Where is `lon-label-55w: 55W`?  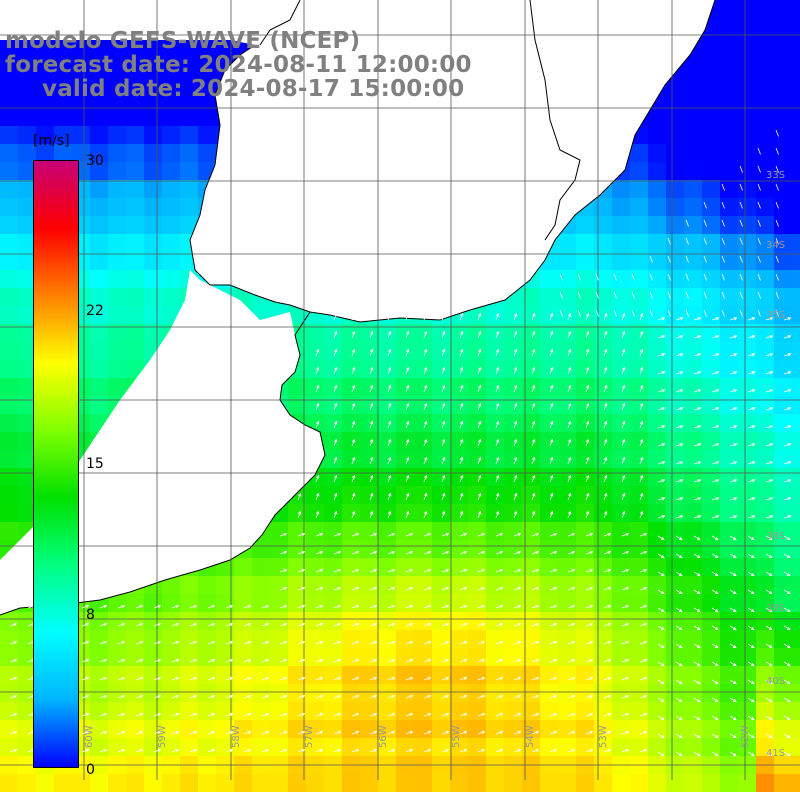 lon-label-55w: 55W is located at coordinates (456, 736).